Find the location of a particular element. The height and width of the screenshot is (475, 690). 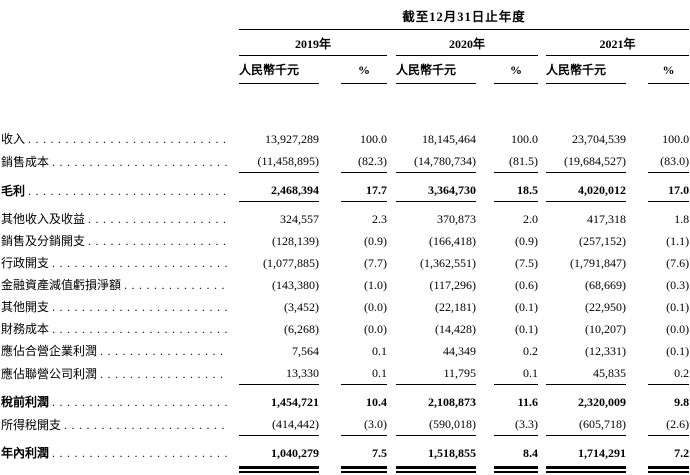

amount-cell: (605,718) is located at coordinates (586, 424).